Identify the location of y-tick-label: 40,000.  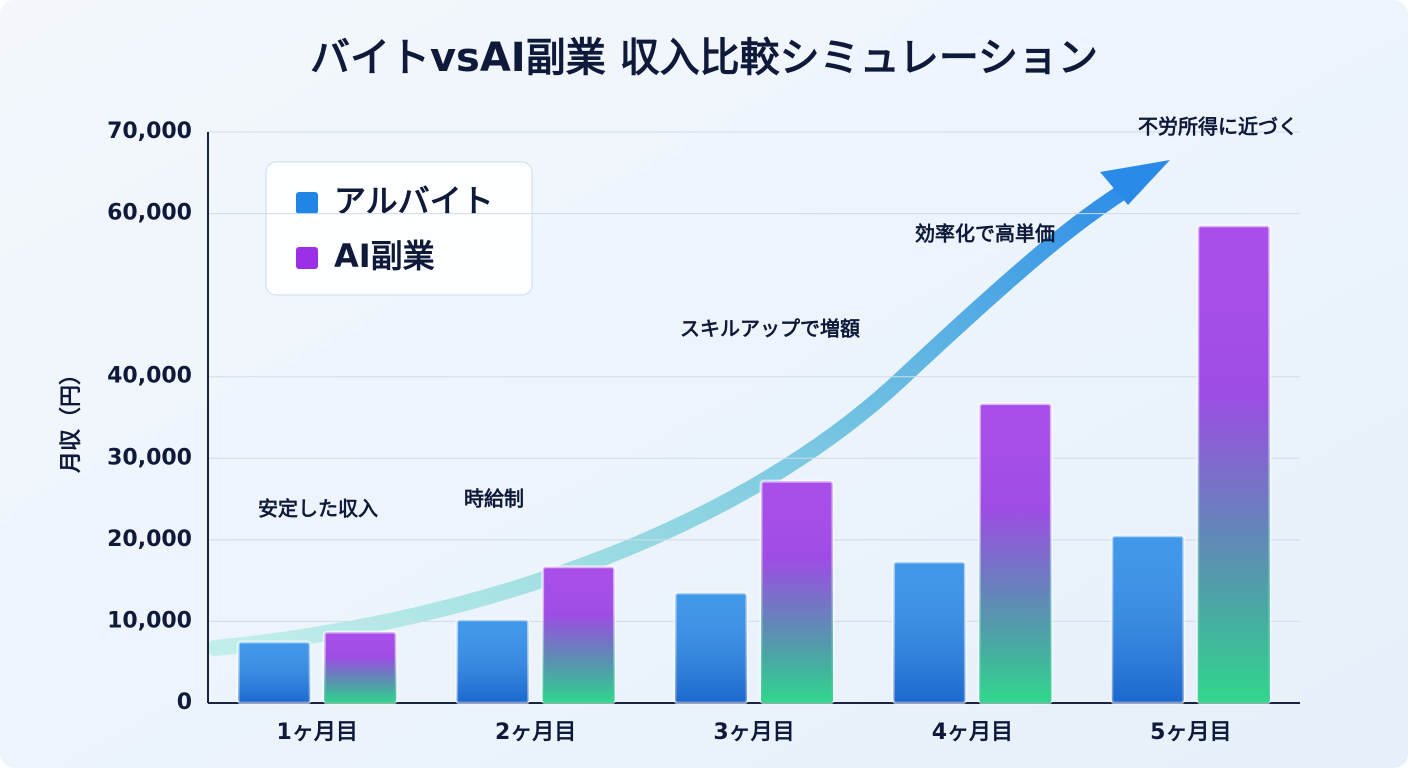
(149, 376).